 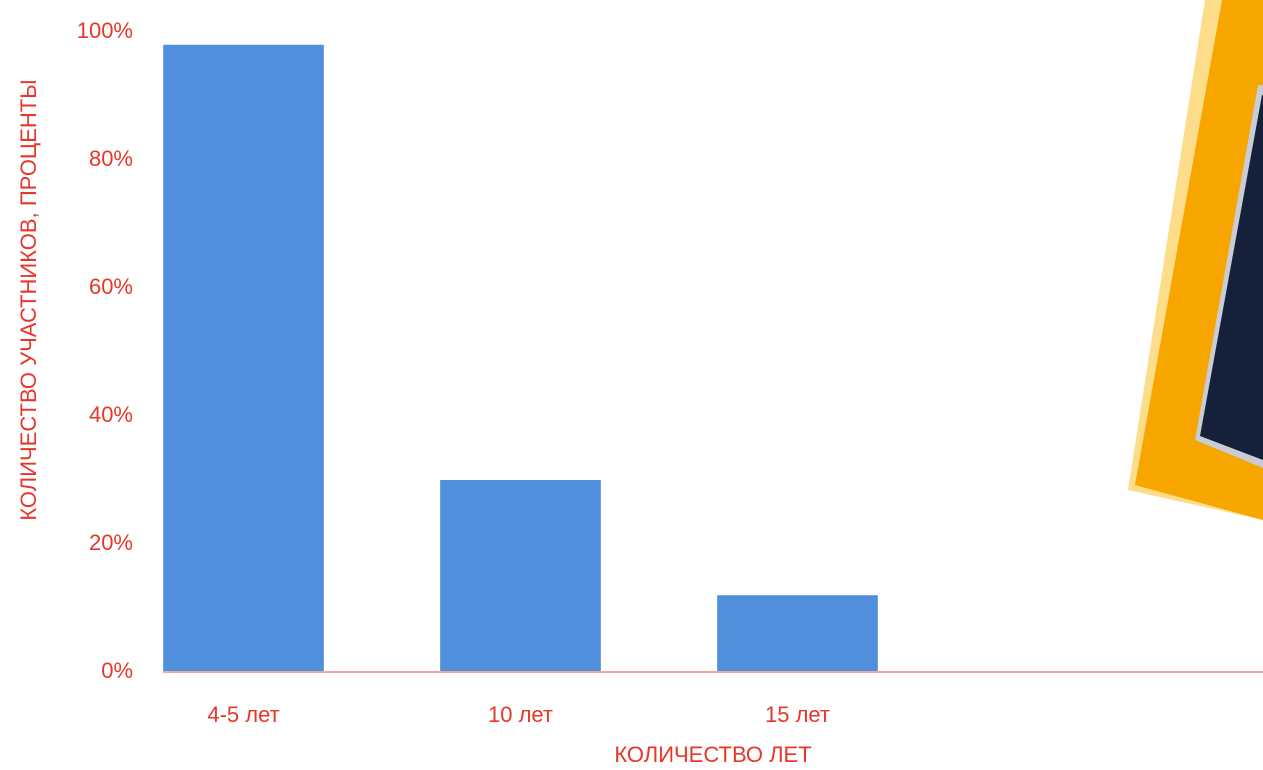 I want to click on y-tick-label: 60%, so click(x=111, y=286).